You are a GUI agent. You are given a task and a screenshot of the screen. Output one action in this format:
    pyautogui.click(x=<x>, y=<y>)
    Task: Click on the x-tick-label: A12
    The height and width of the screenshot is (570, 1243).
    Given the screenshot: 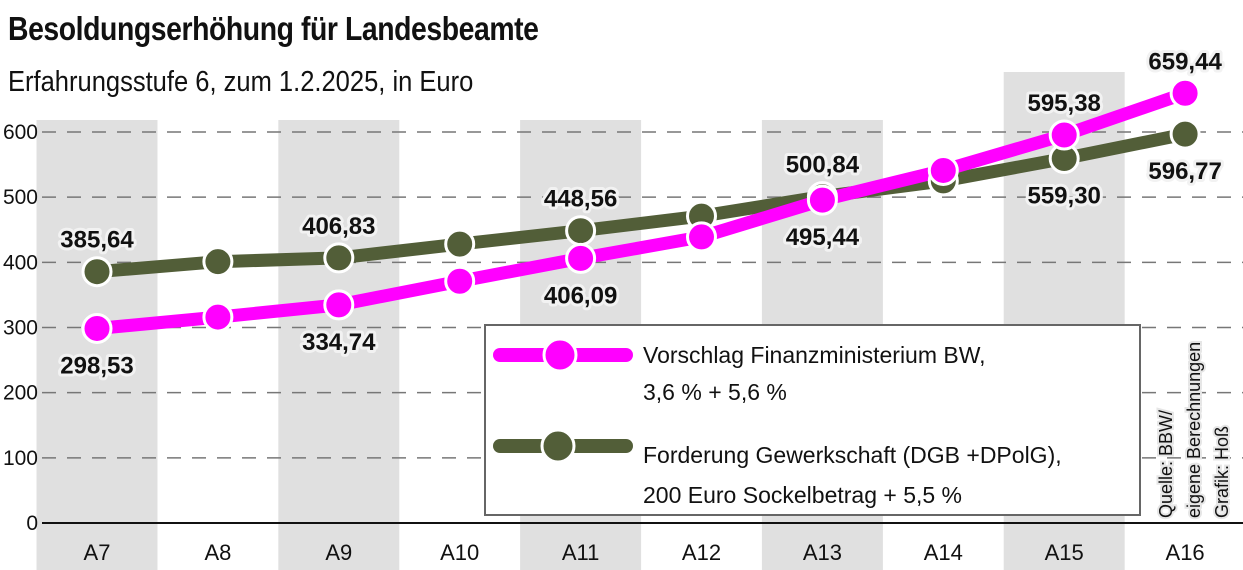 What is the action you would take?
    pyautogui.click(x=701, y=552)
    